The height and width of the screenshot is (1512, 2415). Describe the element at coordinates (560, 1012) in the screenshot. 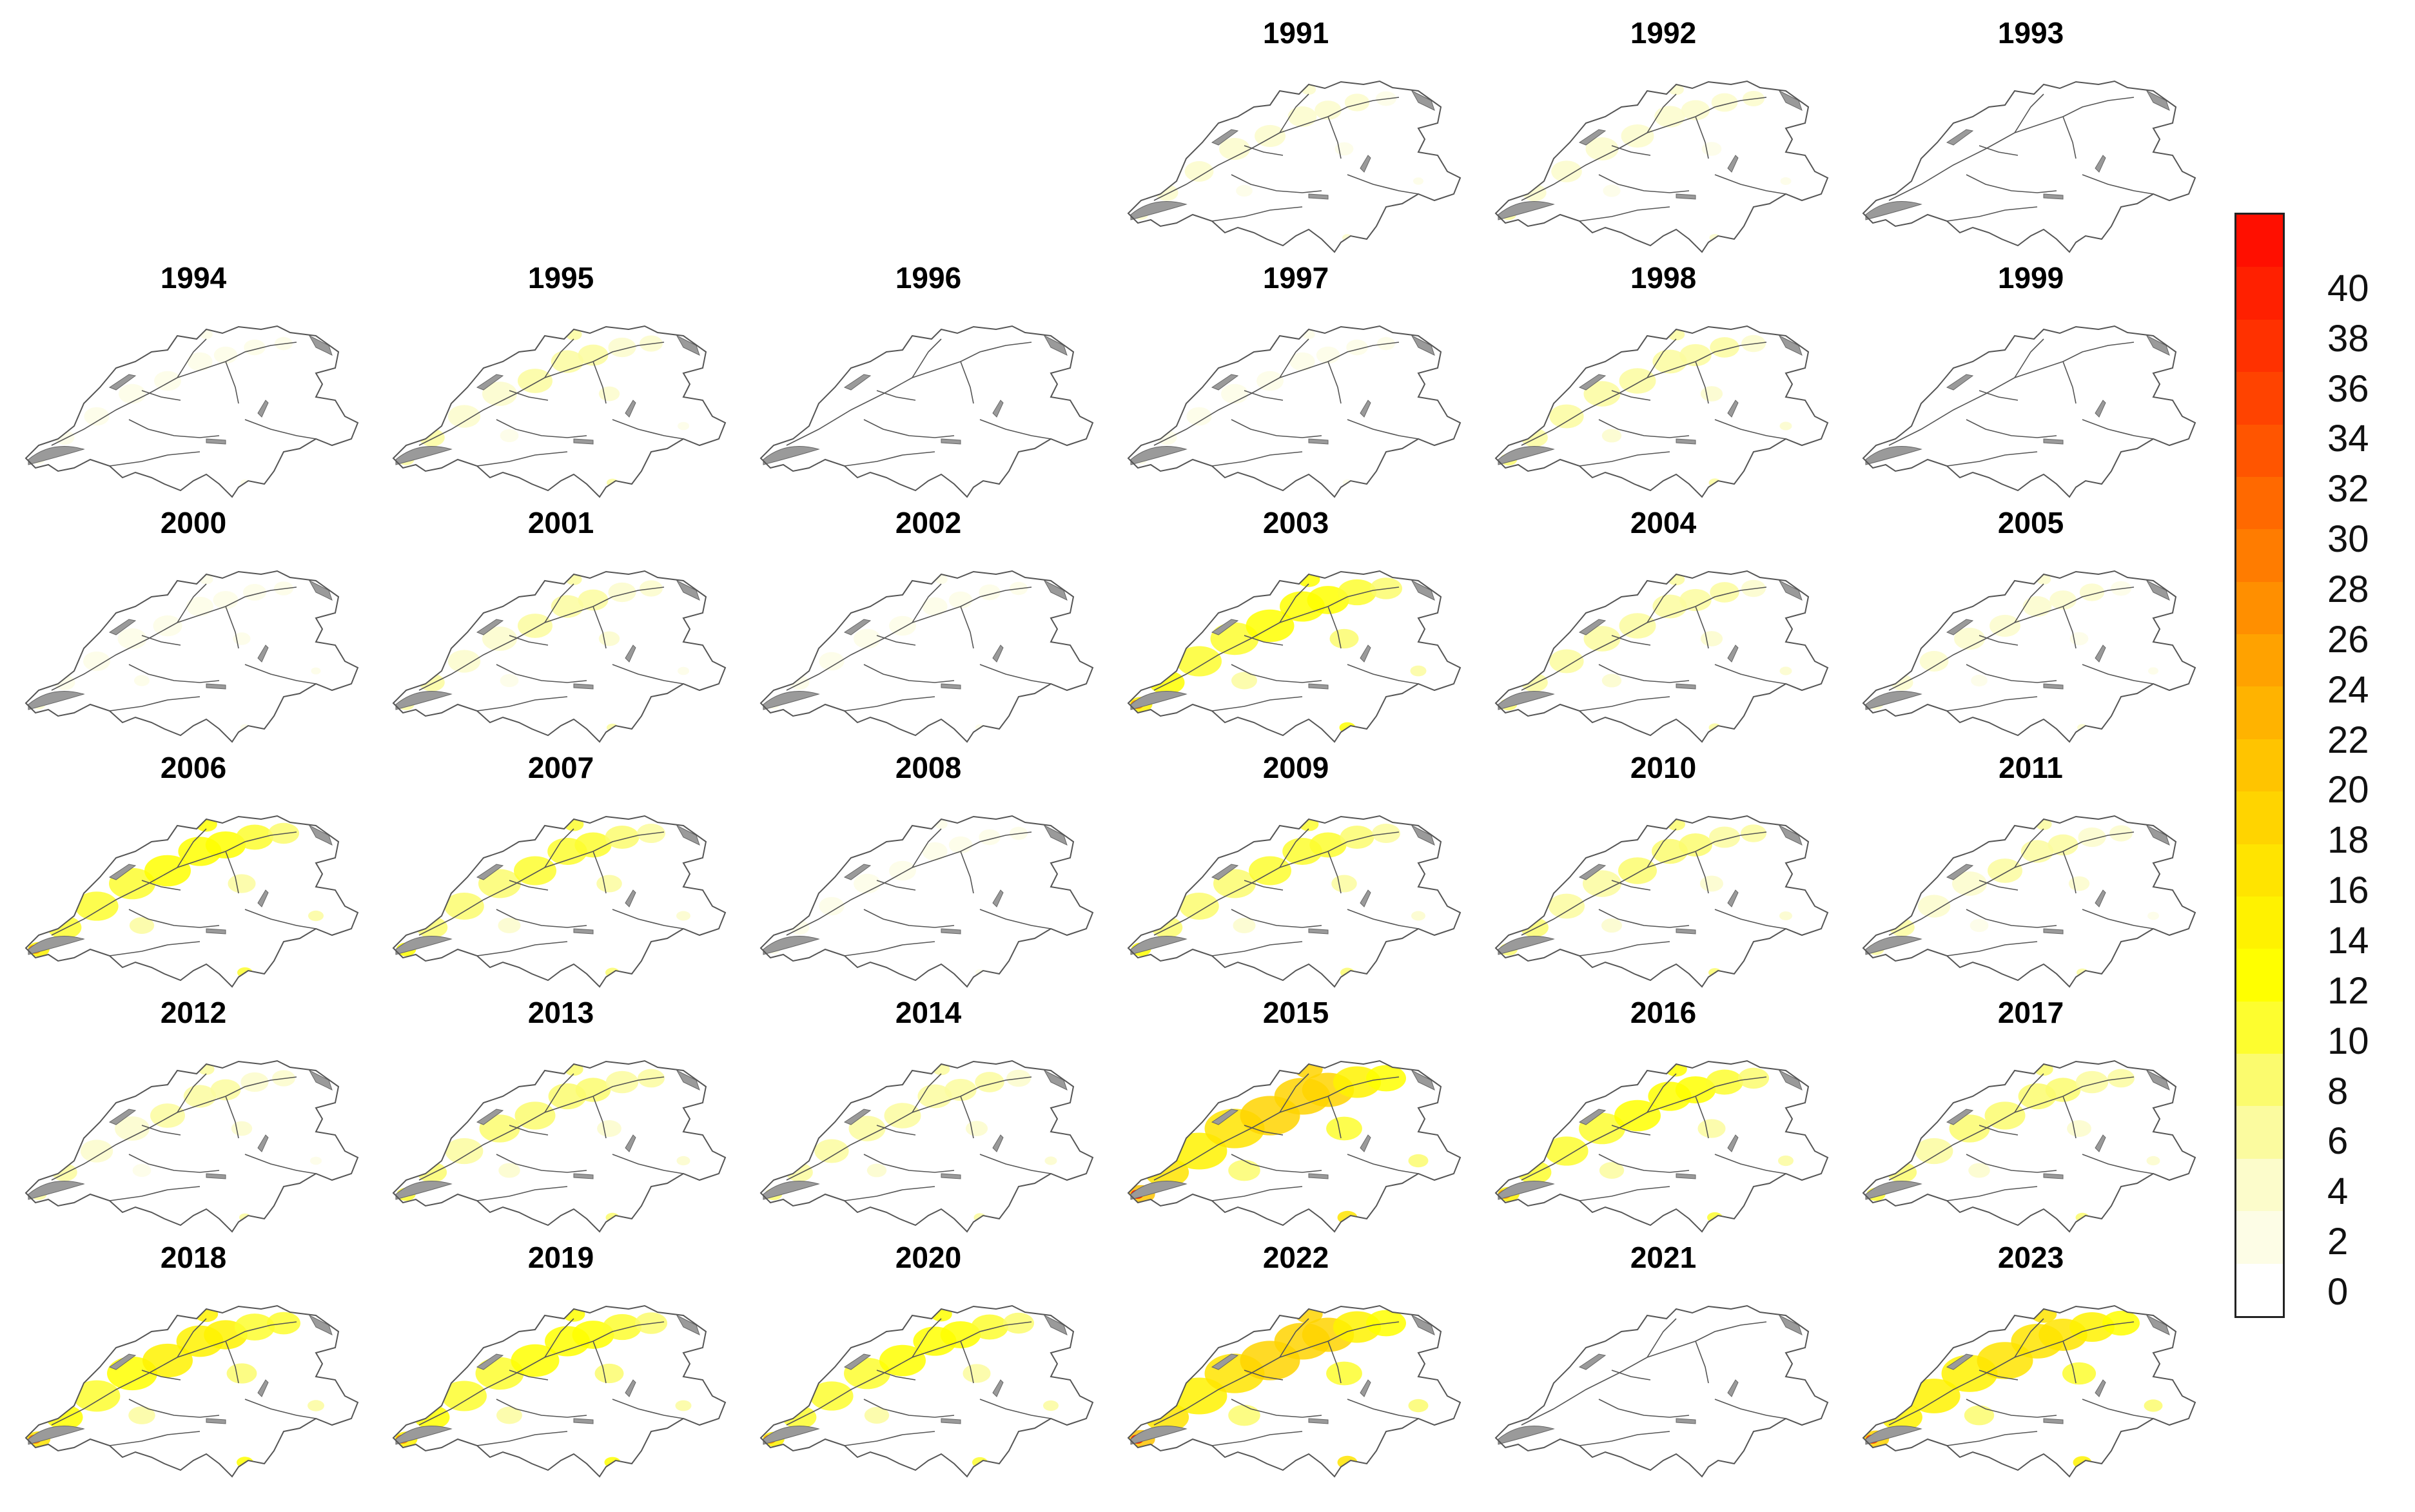

I see `panel-year-title: 2013` at that location.